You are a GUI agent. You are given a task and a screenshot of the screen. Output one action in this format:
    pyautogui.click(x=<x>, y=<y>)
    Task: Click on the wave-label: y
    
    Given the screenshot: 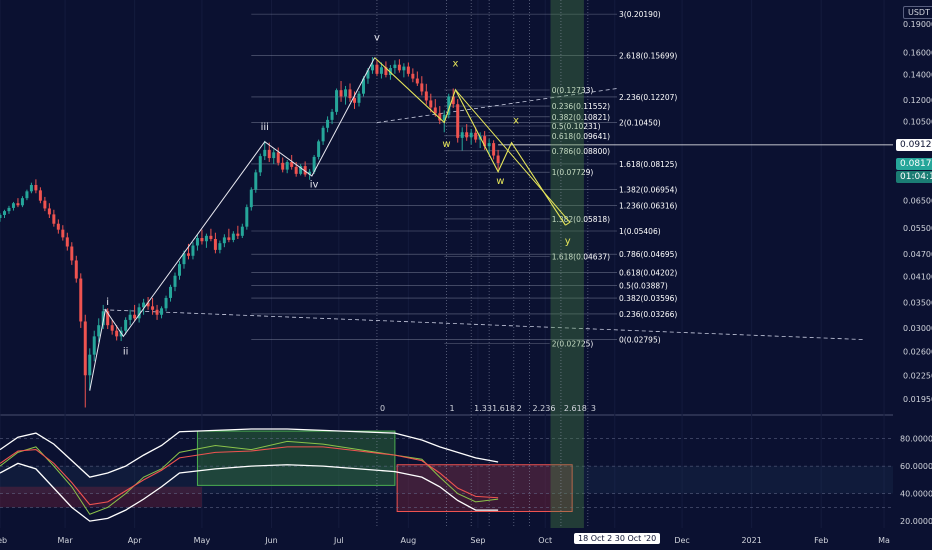 What is the action you would take?
    pyautogui.click(x=568, y=241)
    